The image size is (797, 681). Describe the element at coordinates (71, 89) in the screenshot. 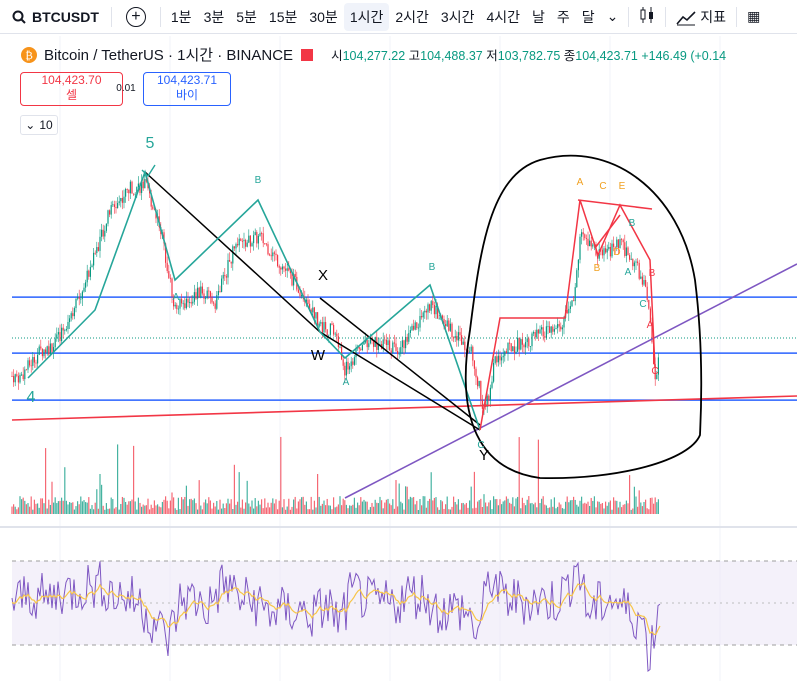

I see `sell-button: 104,423.70 셀` at that location.